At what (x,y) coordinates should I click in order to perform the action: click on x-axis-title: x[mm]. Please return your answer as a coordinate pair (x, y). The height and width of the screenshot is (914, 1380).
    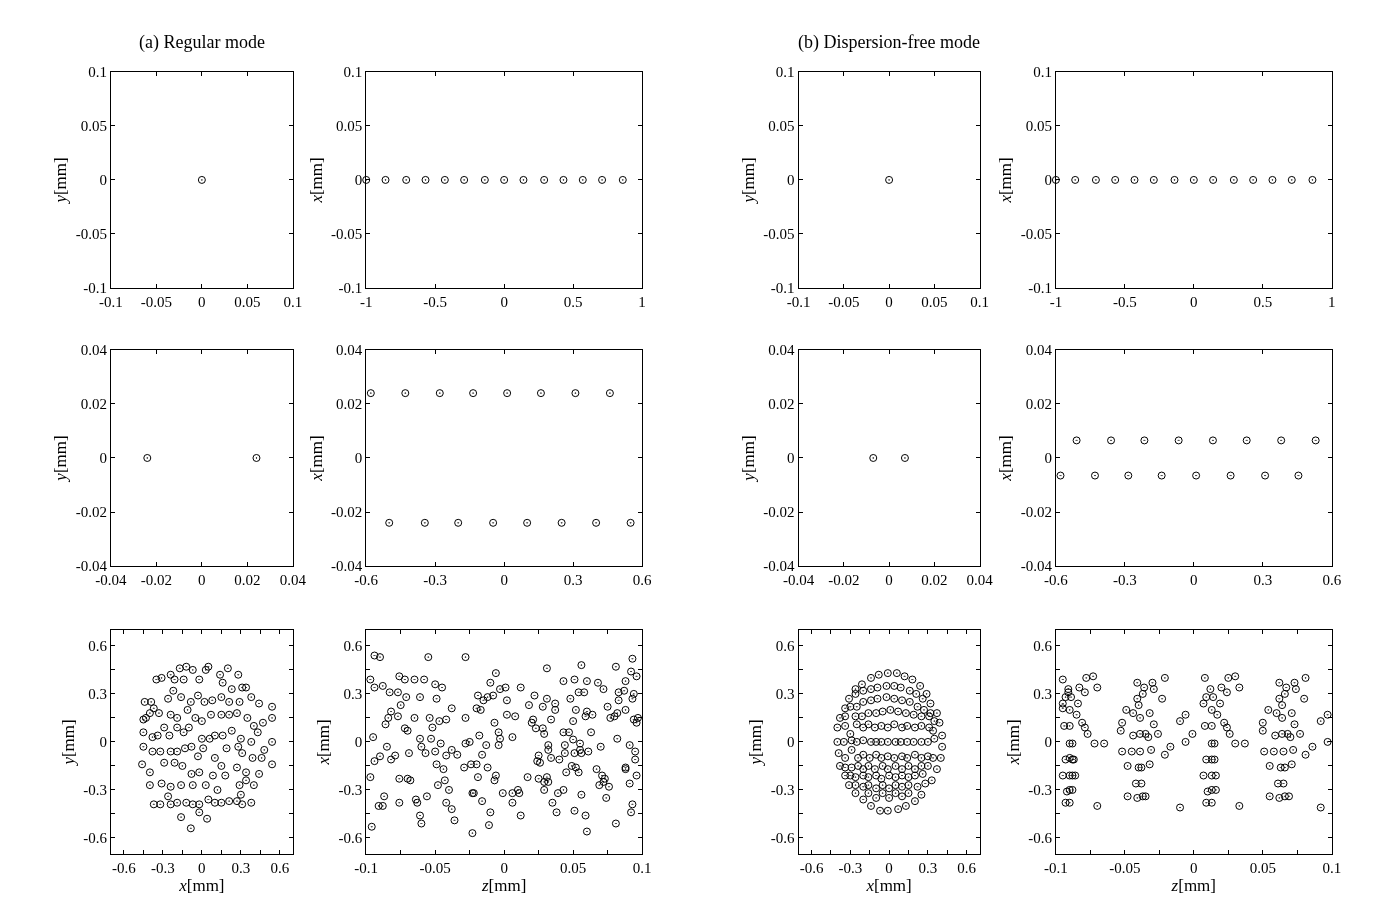
    Looking at the image, I should click on (888, 885).